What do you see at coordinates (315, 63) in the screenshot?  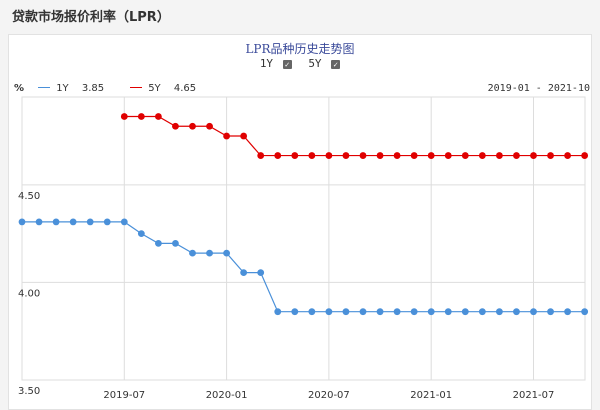 I see `toggle-5y-label: 5Y` at bounding box center [315, 63].